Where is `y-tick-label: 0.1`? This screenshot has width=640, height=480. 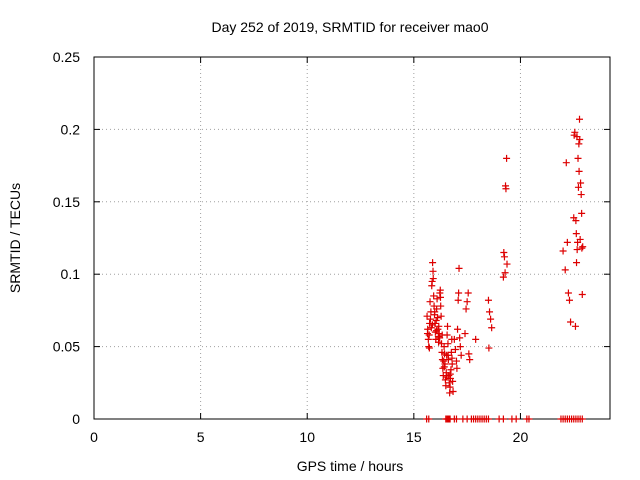 y-tick-label: 0.1 is located at coordinates (71, 274).